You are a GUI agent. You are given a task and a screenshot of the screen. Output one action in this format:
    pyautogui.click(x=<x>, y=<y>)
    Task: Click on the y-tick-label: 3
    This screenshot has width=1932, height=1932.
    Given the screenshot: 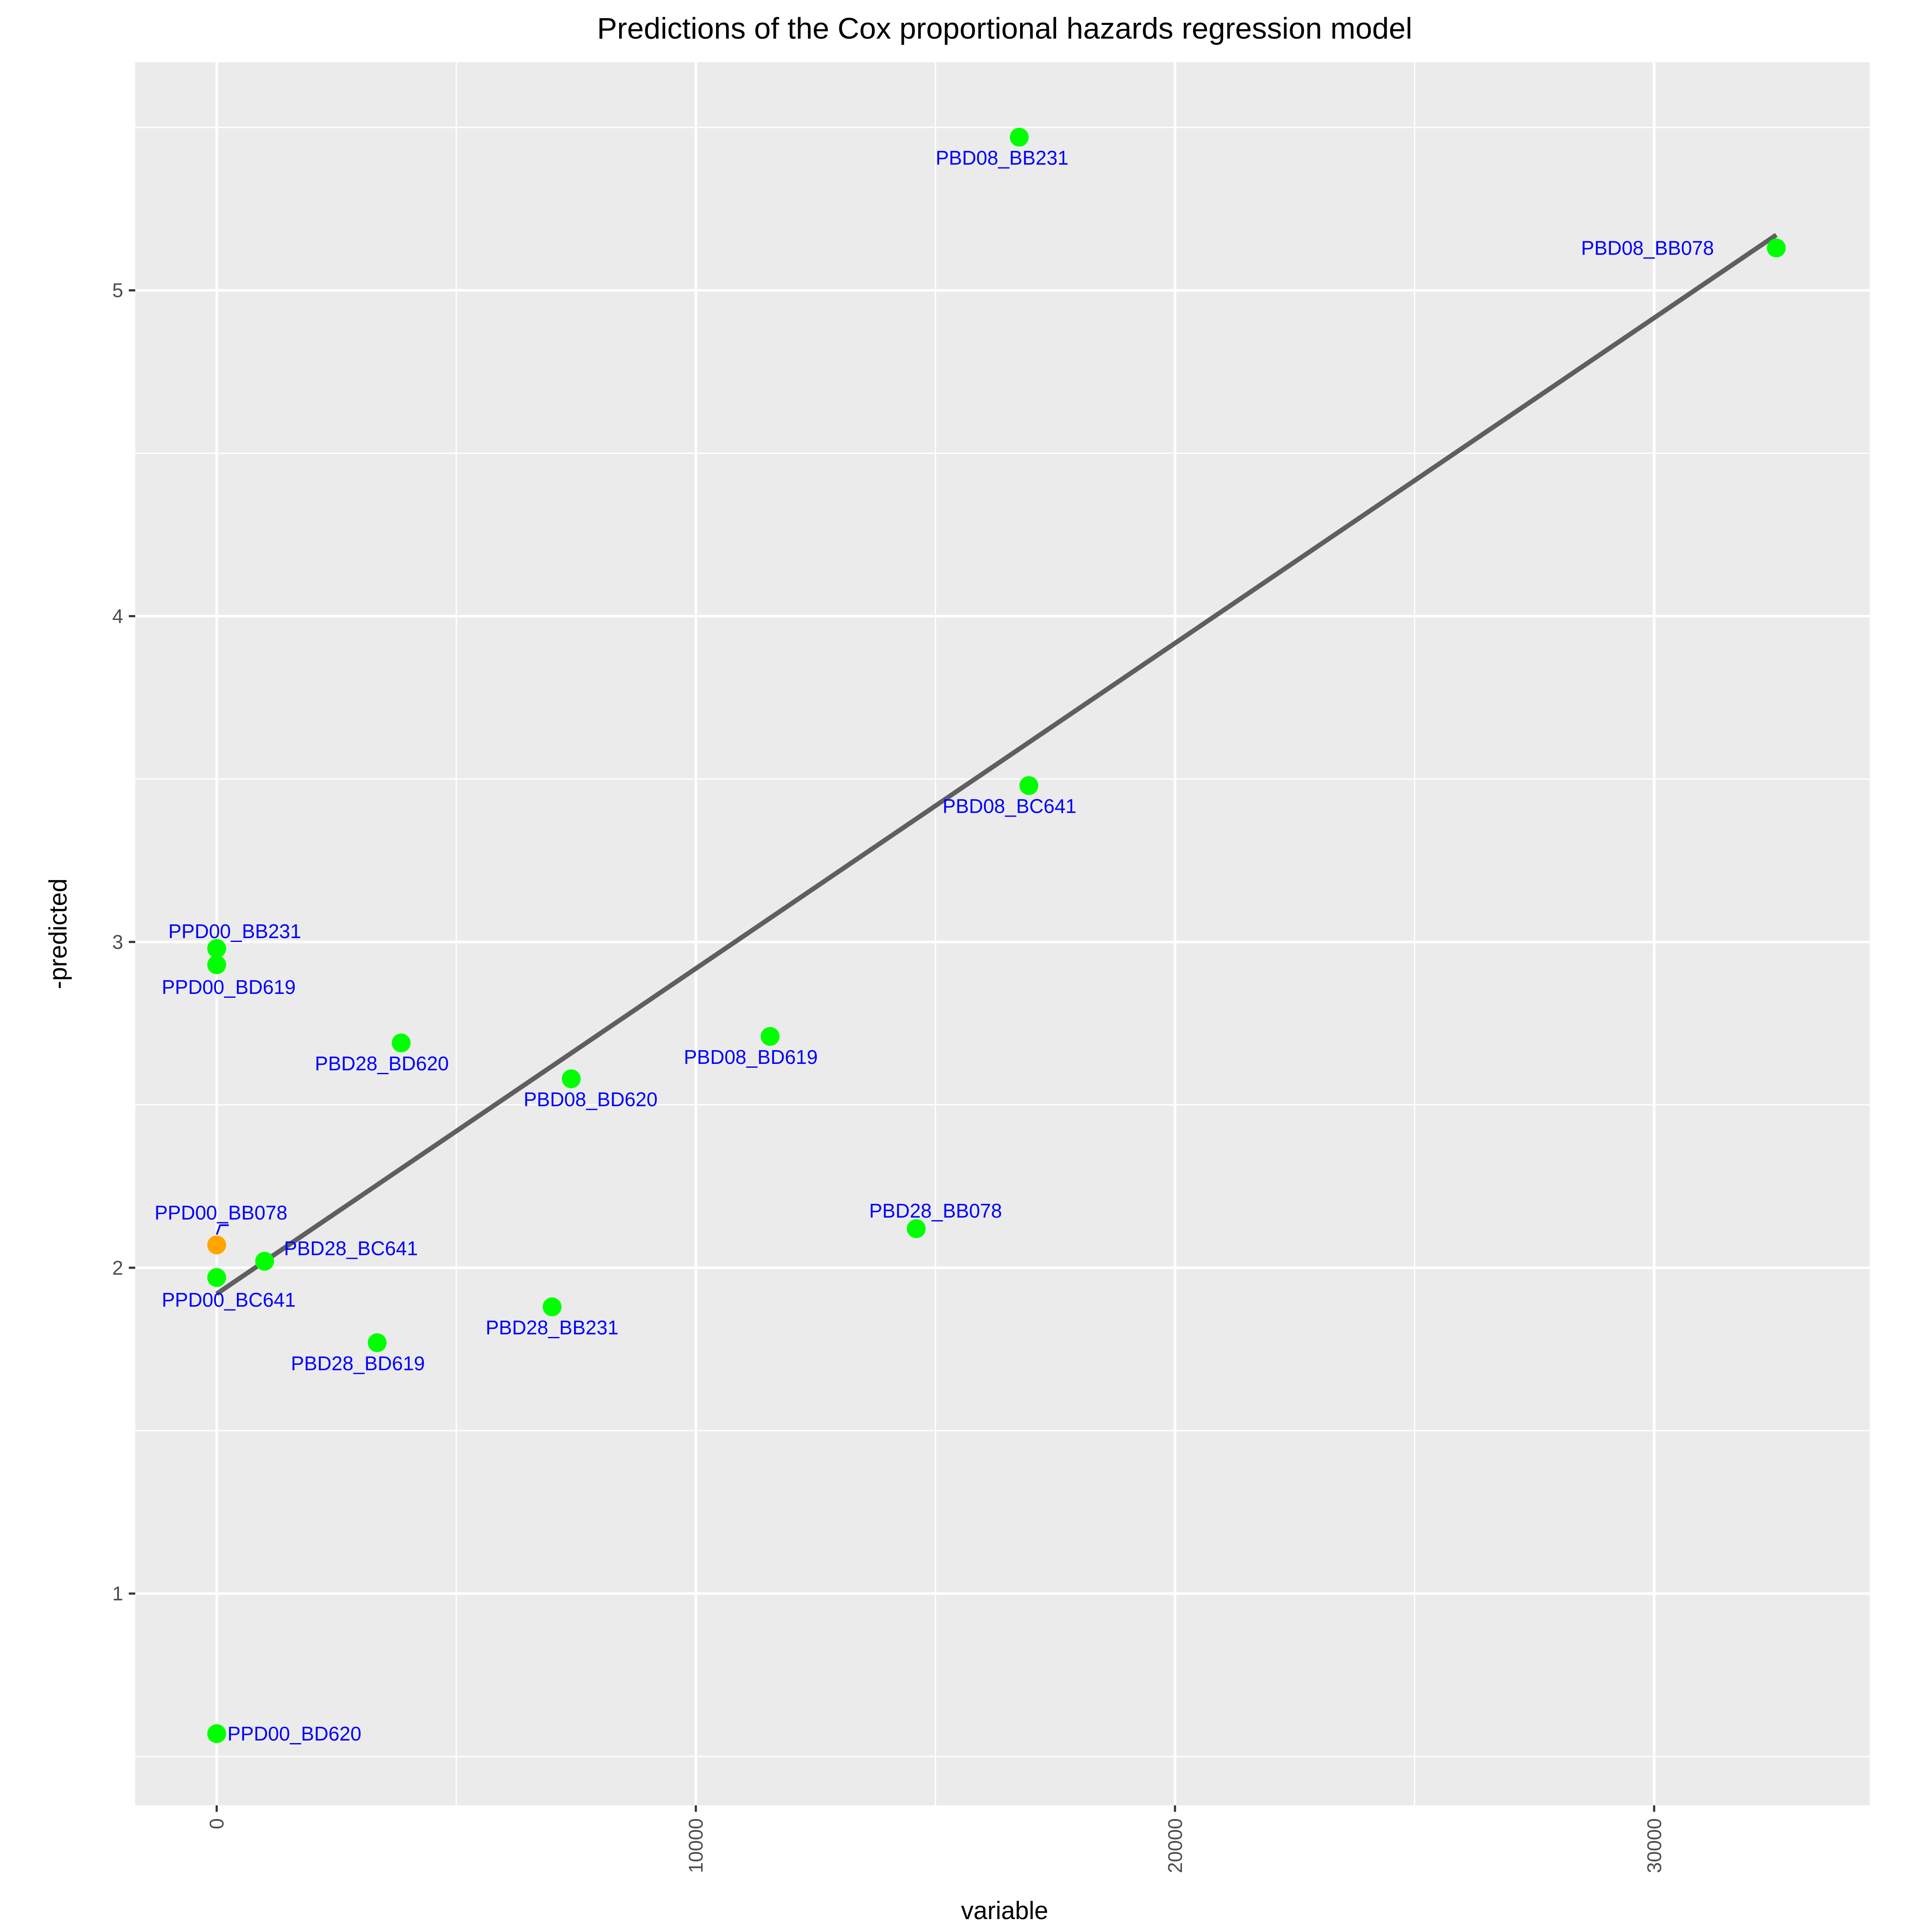 What is the action you would take?
    pyautogui.click(x=117, y=942)
    